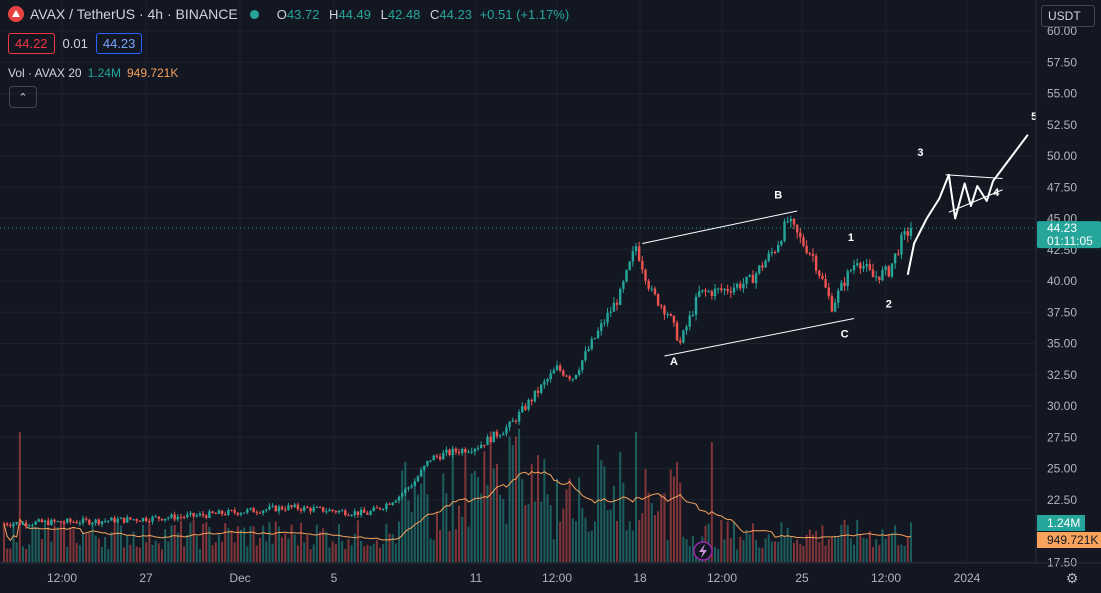  Describe the element at coordinates (1062, 437) in the screenshot. I see `price-tick-label: 27.50` at that location.